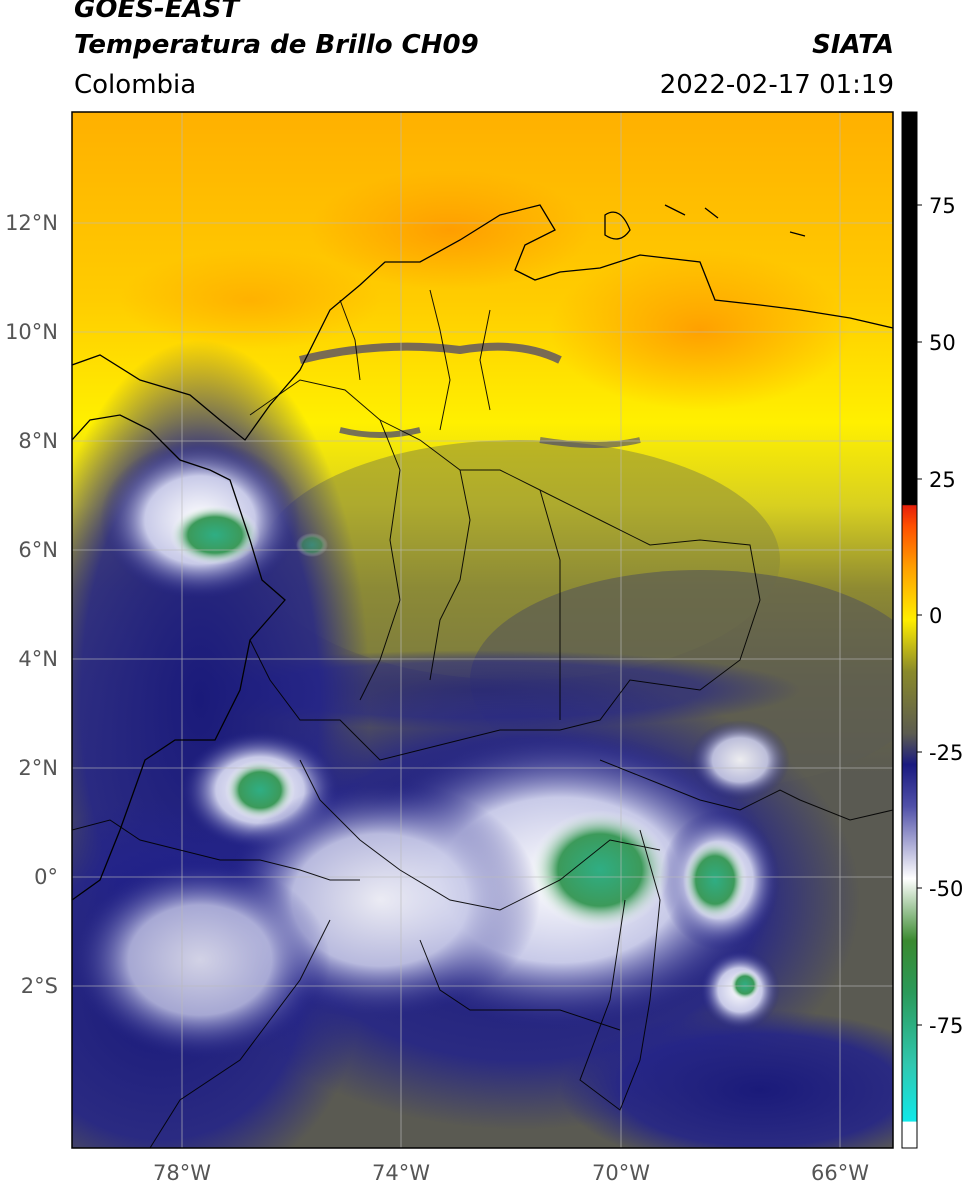 The height and width of the screenshot is (1190, 966). What do you see at coordinates (401, 1173) in the screenshot?
I see `lon-tick-label: 74°W` at bounding box center [401, 1173].